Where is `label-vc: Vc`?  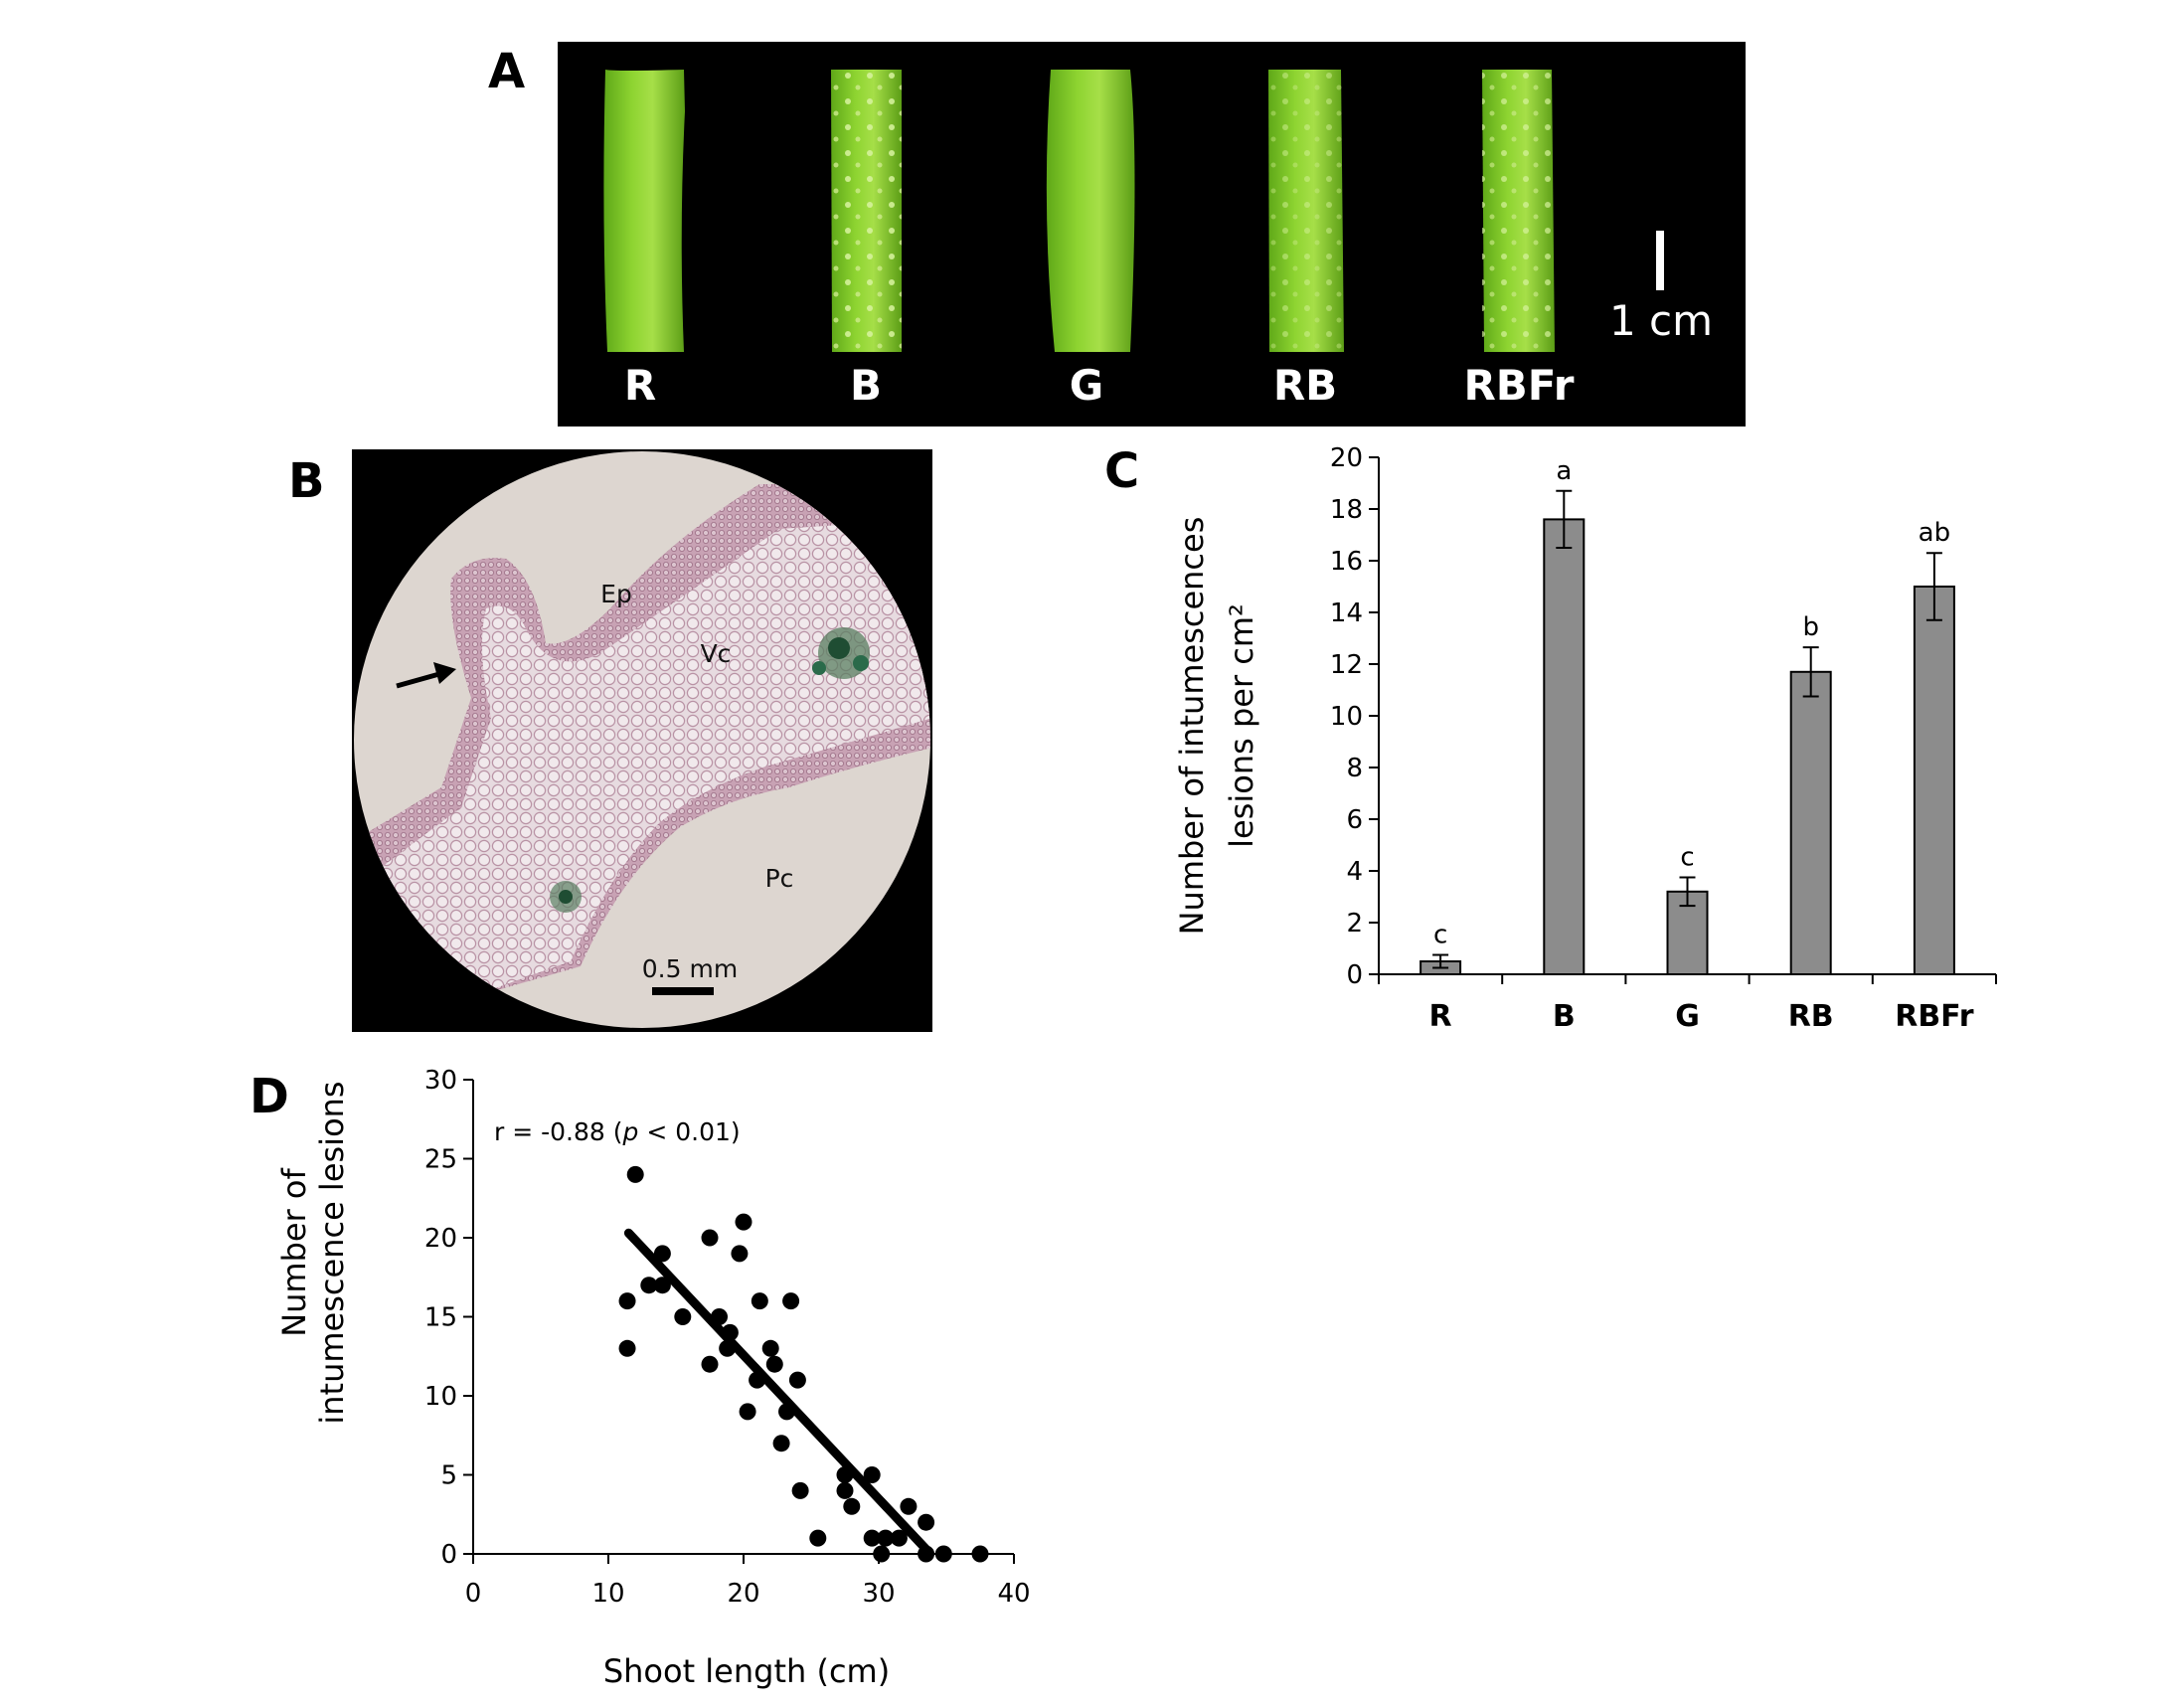
label-vc: Vc is located at coordinates (716, 653).